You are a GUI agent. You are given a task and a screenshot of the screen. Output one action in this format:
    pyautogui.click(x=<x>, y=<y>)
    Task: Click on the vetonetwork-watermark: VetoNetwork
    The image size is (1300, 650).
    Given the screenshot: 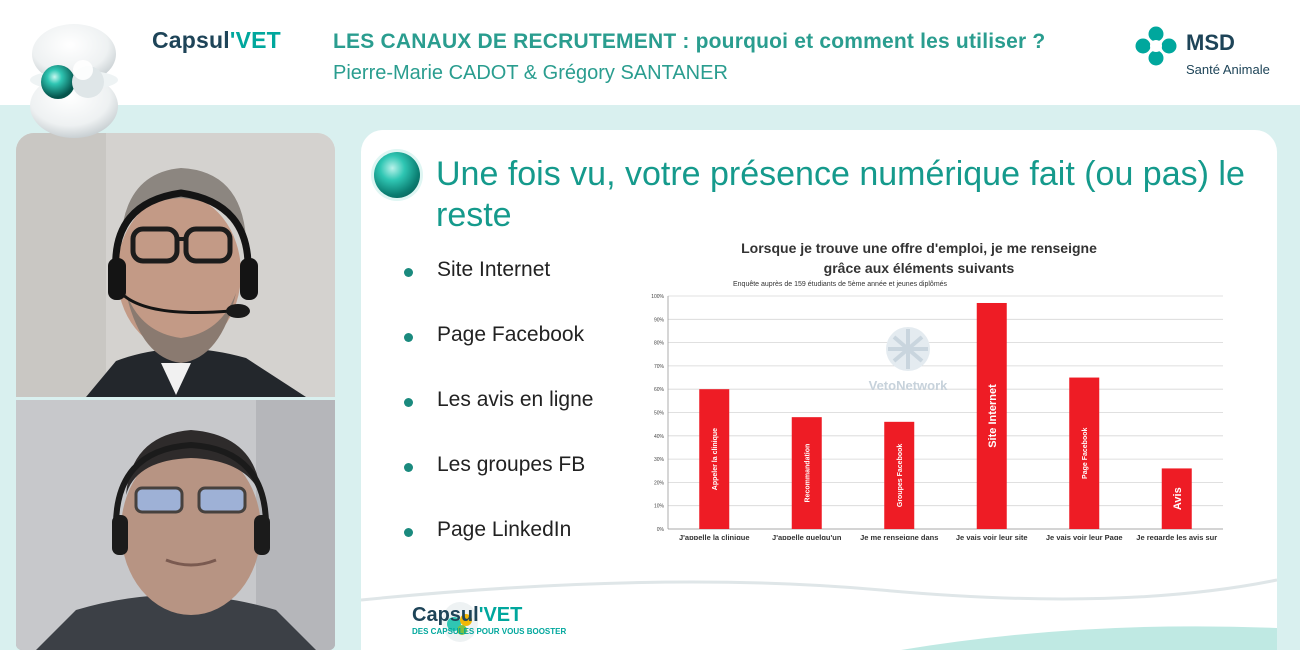 What is the action you would take?
    pyautogui.click(x=908, y=359)
    